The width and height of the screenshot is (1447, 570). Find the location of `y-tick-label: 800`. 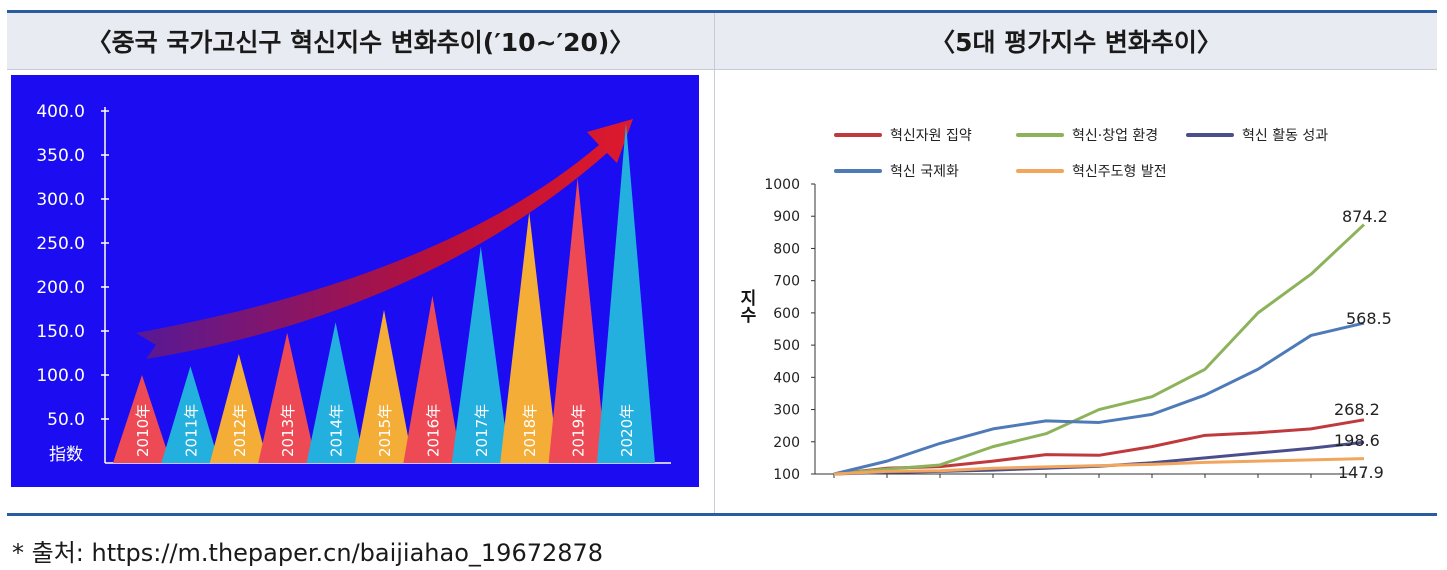

y-tick-label: 800 is located at coordinates (786, 249).